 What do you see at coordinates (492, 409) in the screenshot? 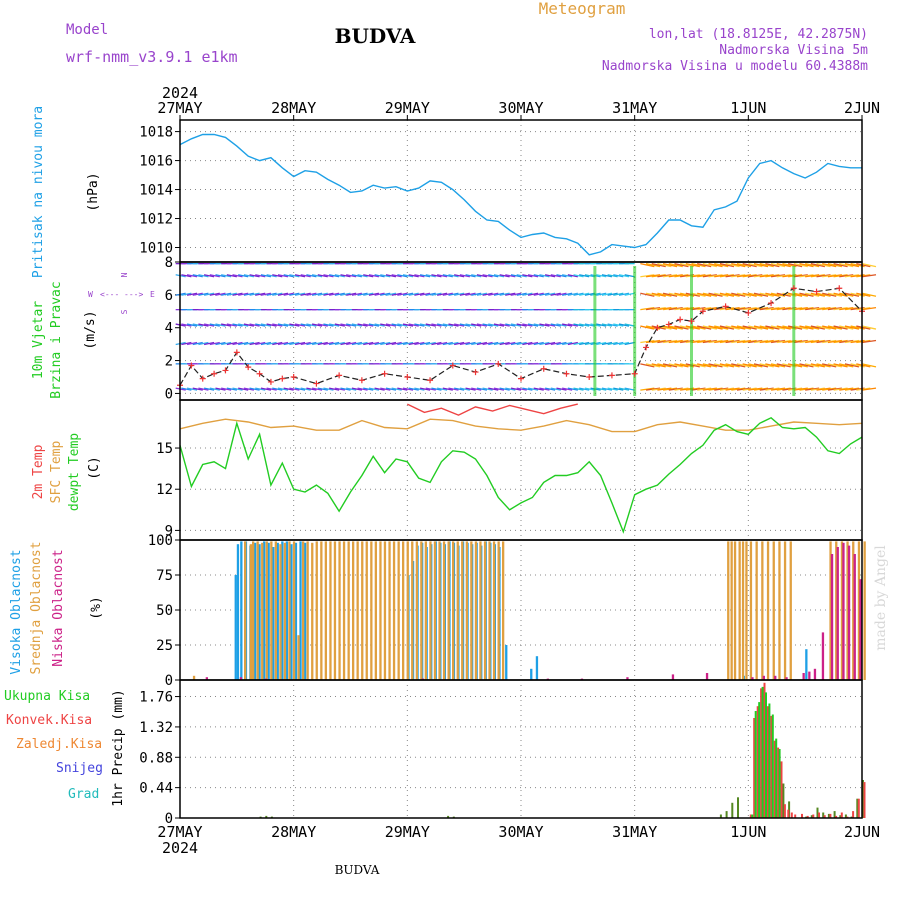
I see `temperature-line` at bounding box center [492, 409].